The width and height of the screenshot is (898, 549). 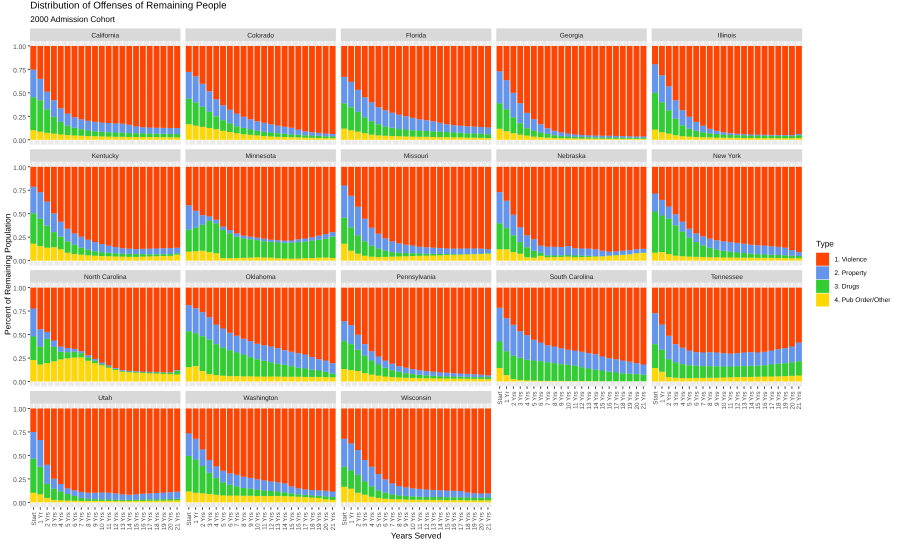 What do you see at coordinates (8, 274) in the screenshot?
I see `svg-text:Percent of Remaining Populatio: Percent of Remaining Population` at bounding box center [8, 274].